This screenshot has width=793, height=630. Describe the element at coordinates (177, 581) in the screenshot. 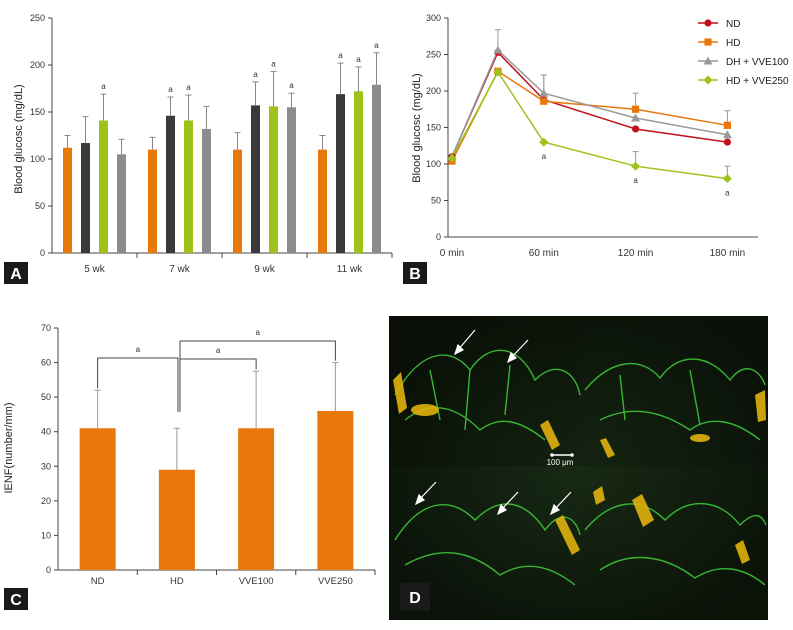

I see `x-tick-label: HD` at that location.